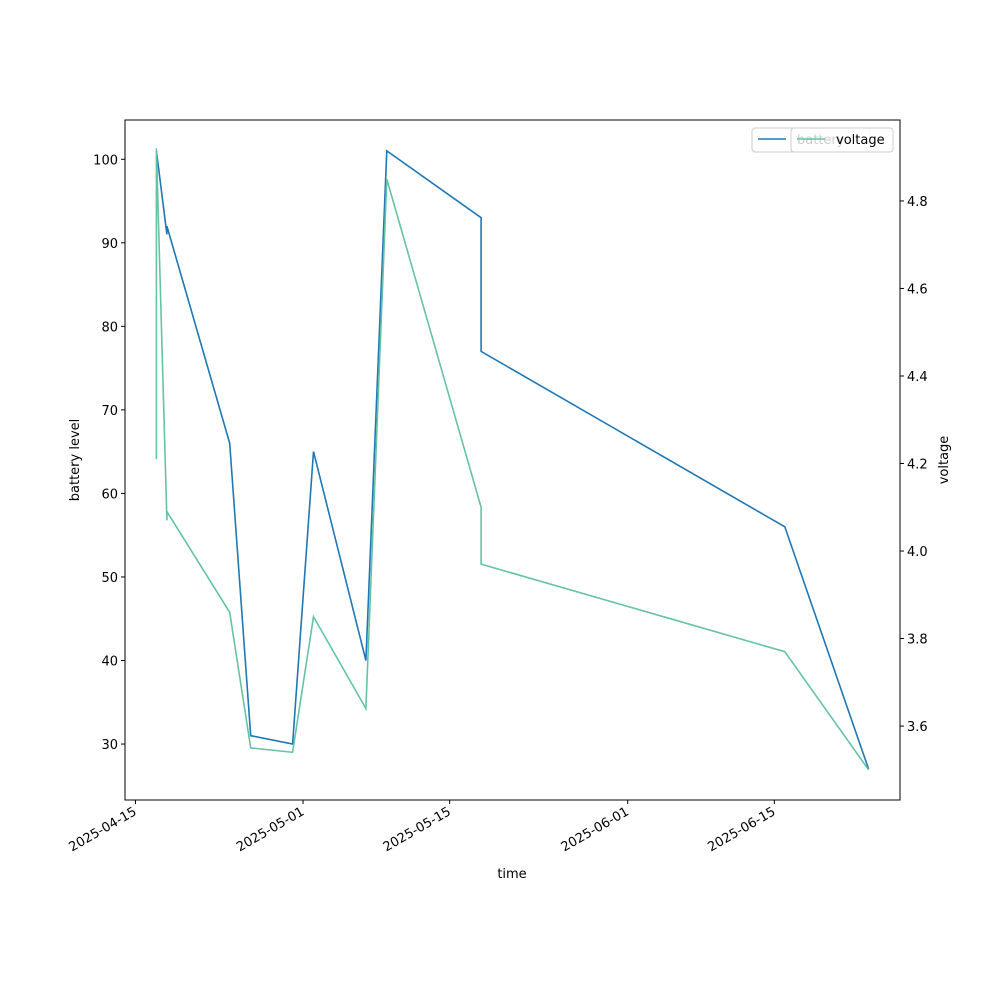  What do you see at coordinates (75, 460) in the screenshot?
I see `y-axis-label: battery level` at bounding box center [75, 460].